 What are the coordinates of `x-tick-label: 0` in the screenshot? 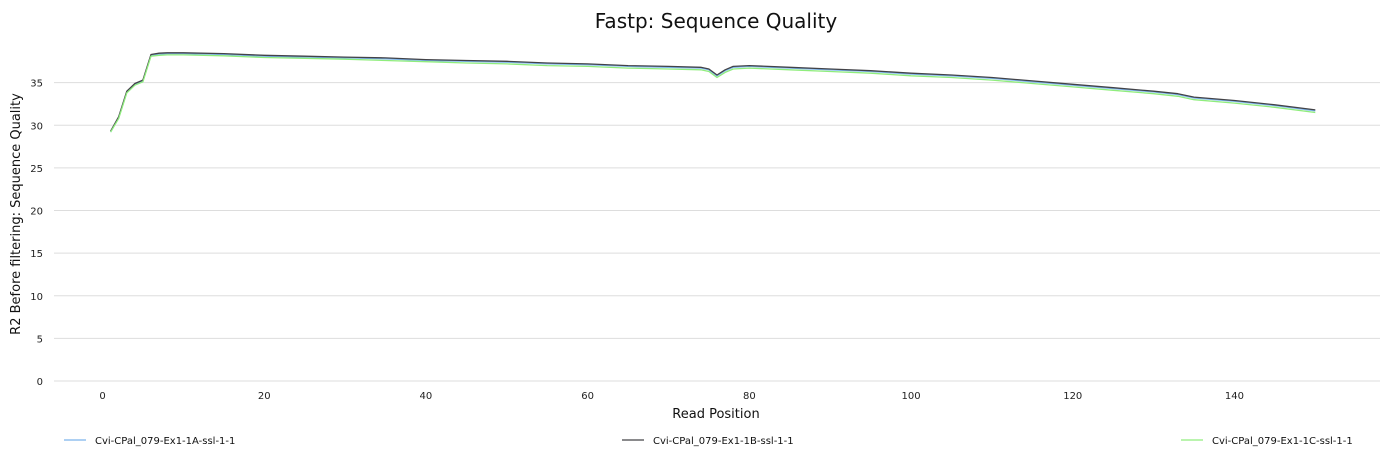 It's located at (102, 396).